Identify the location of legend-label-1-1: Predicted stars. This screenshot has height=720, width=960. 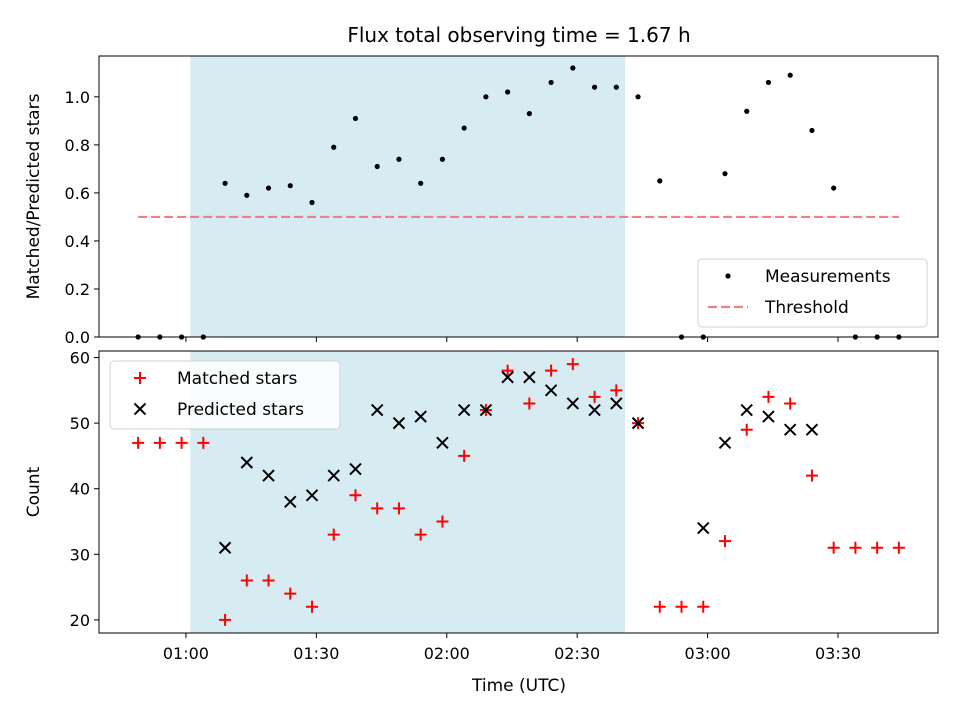
(240, 410).